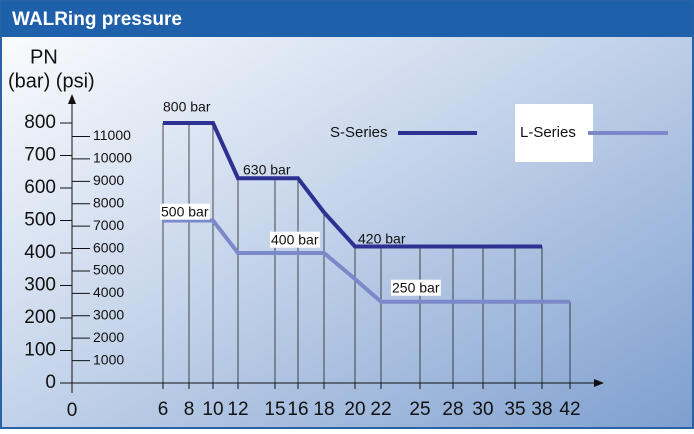 This screenshot has height=434, width=694. I want to click on y-tick-label: 0, so click(50, 382).